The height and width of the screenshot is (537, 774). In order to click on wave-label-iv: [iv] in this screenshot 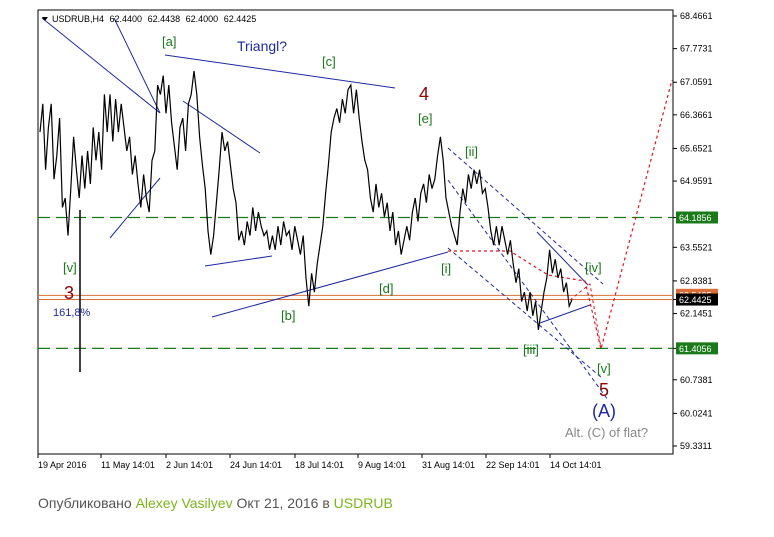, I will do `click(593, 267)`.